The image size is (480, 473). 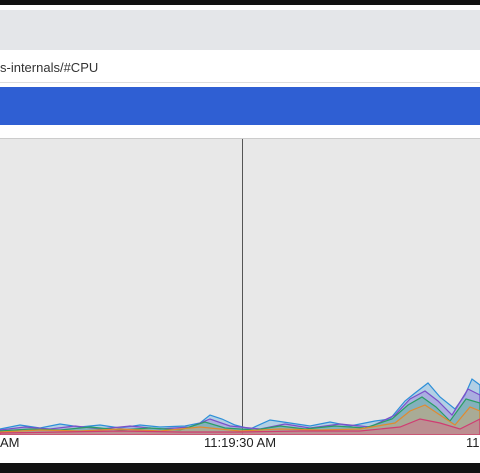 What do you see at coordinates (49, 67) in the screenshot?
I see `url-text: s-internals/#CPU` at bounding box center [49, 67].